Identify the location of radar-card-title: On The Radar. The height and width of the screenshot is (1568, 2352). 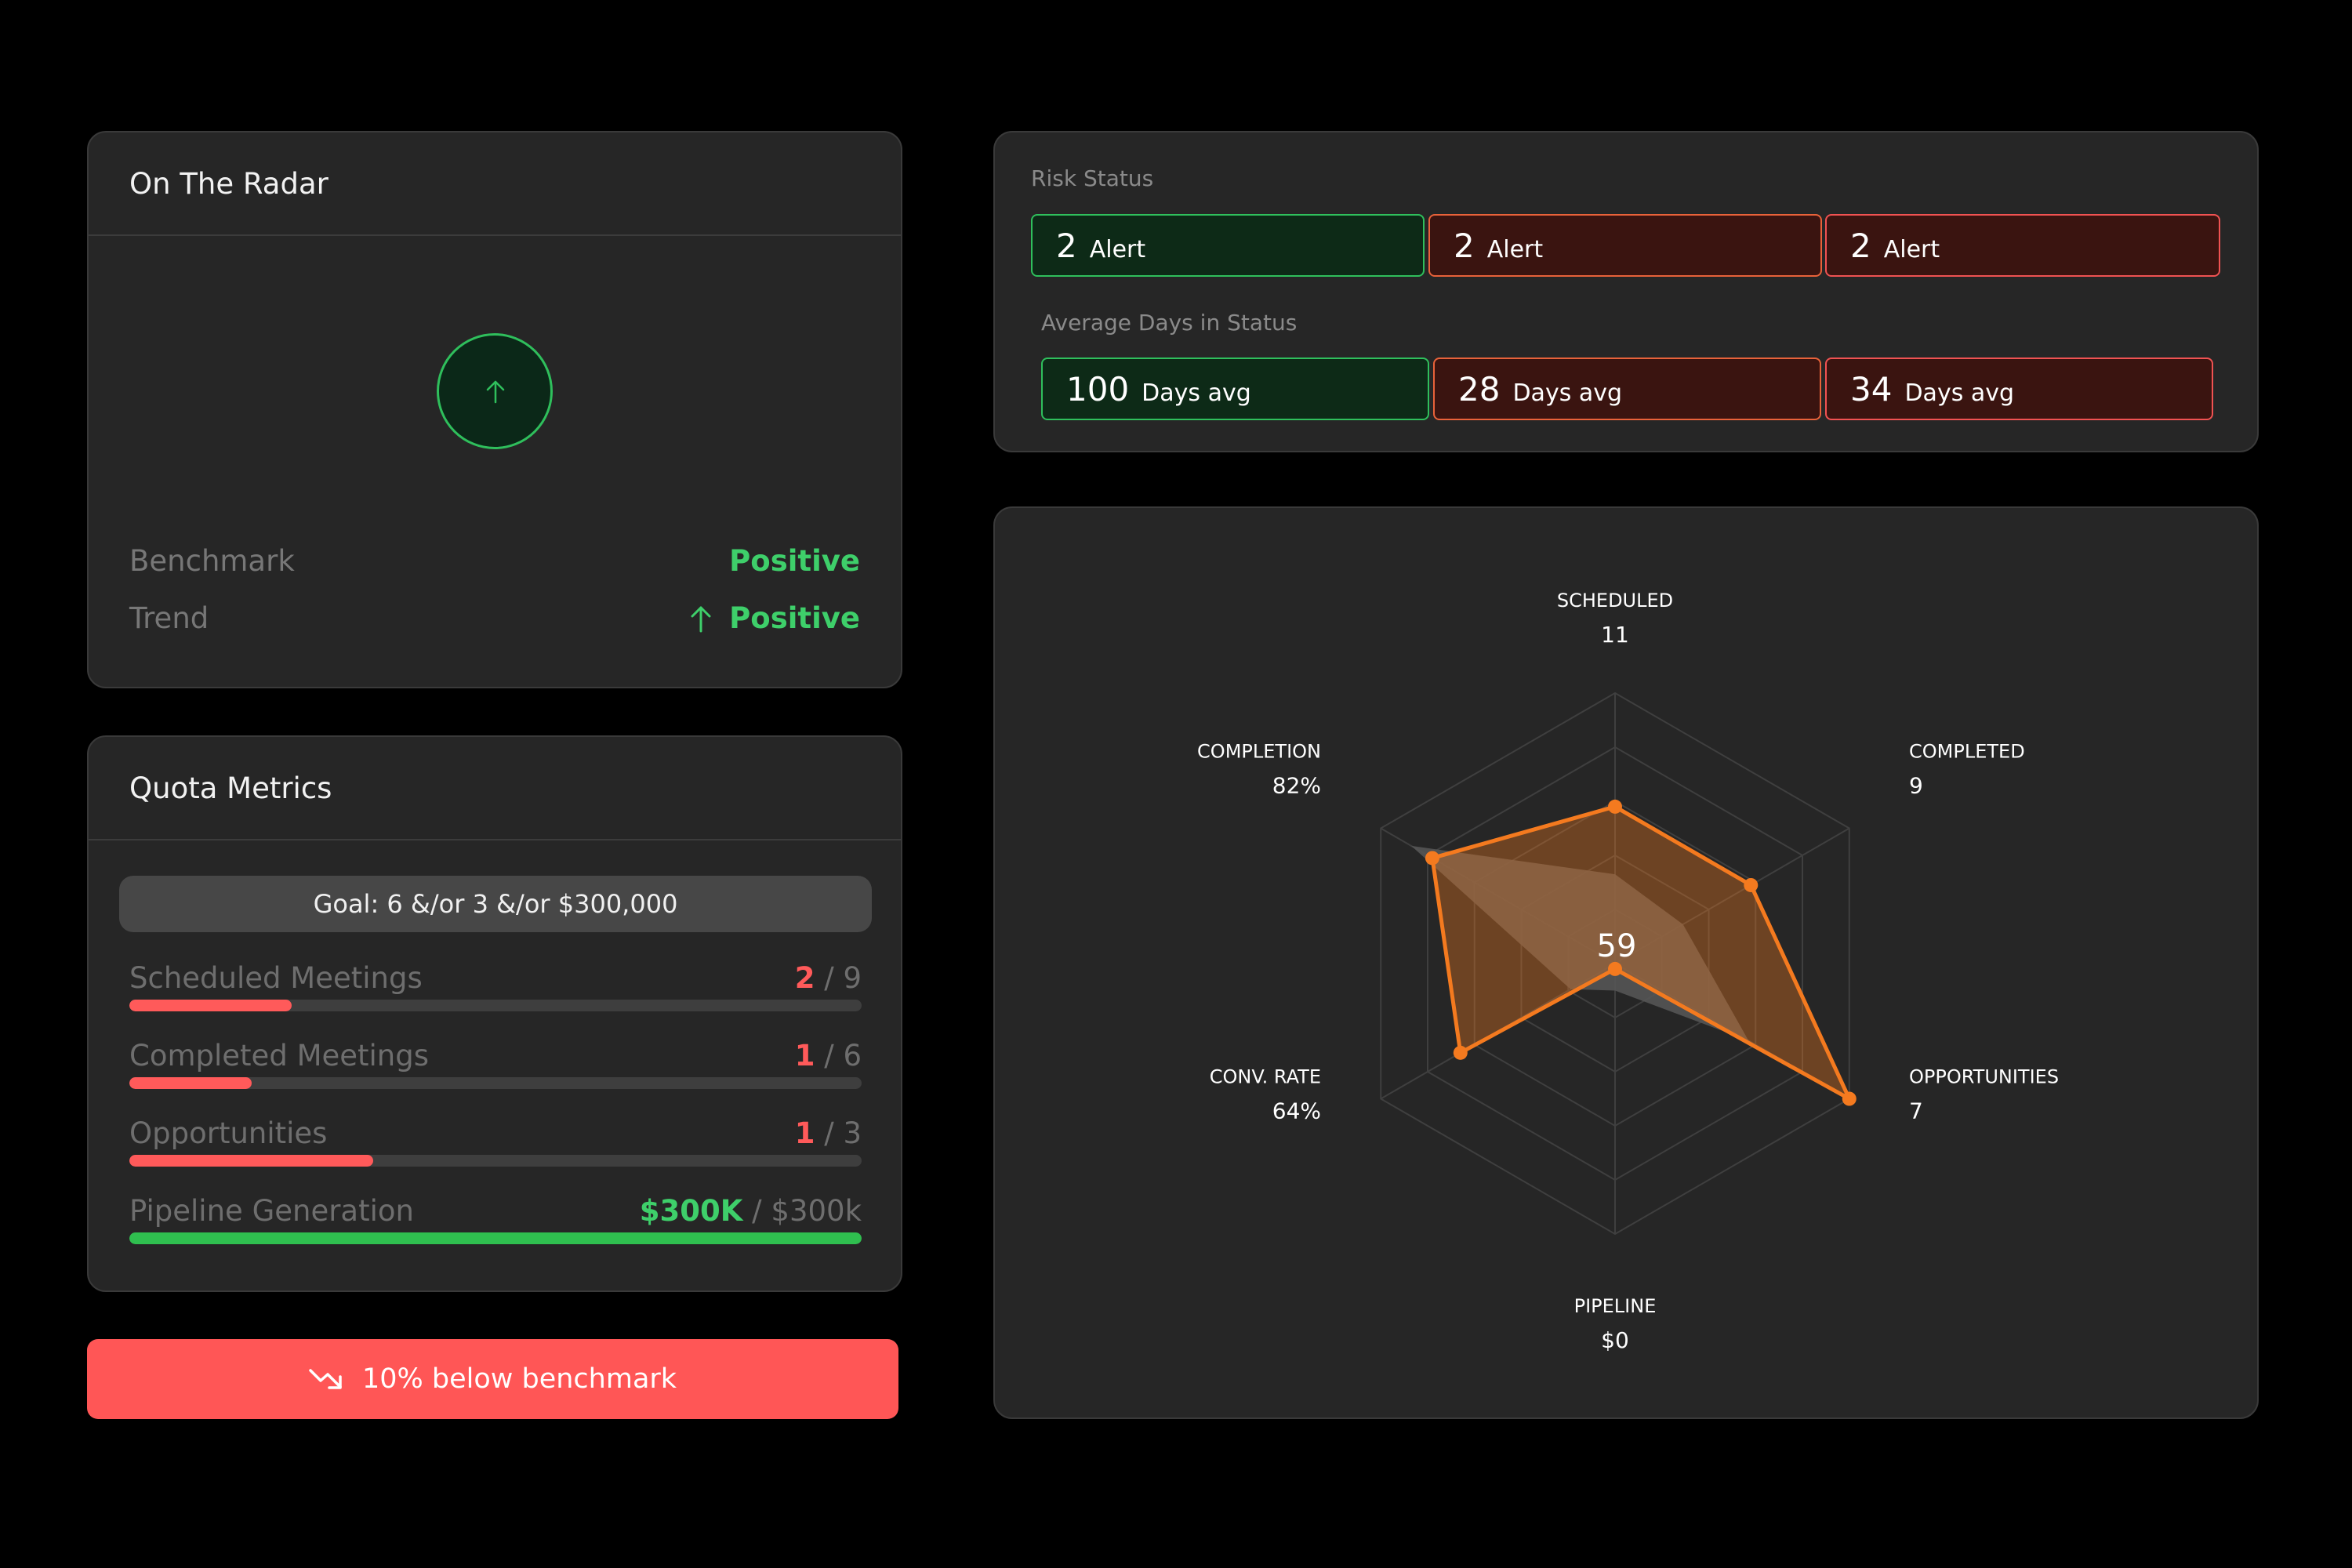
(229, 183).